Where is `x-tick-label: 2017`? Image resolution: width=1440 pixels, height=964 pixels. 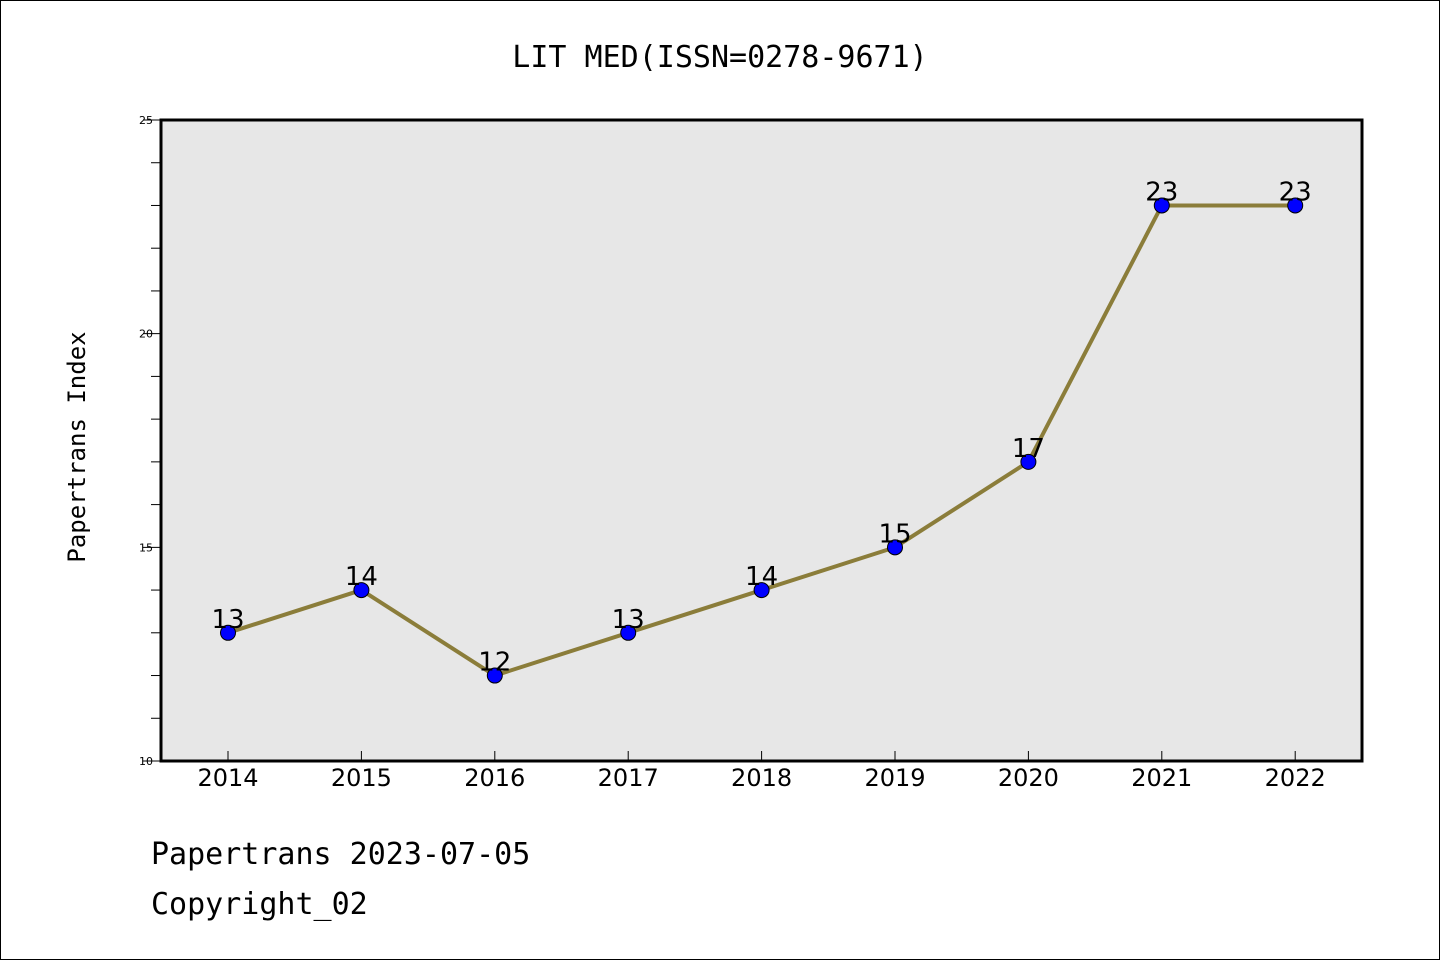 x-tick-label: 2017 is located at coordinates (628, 778).